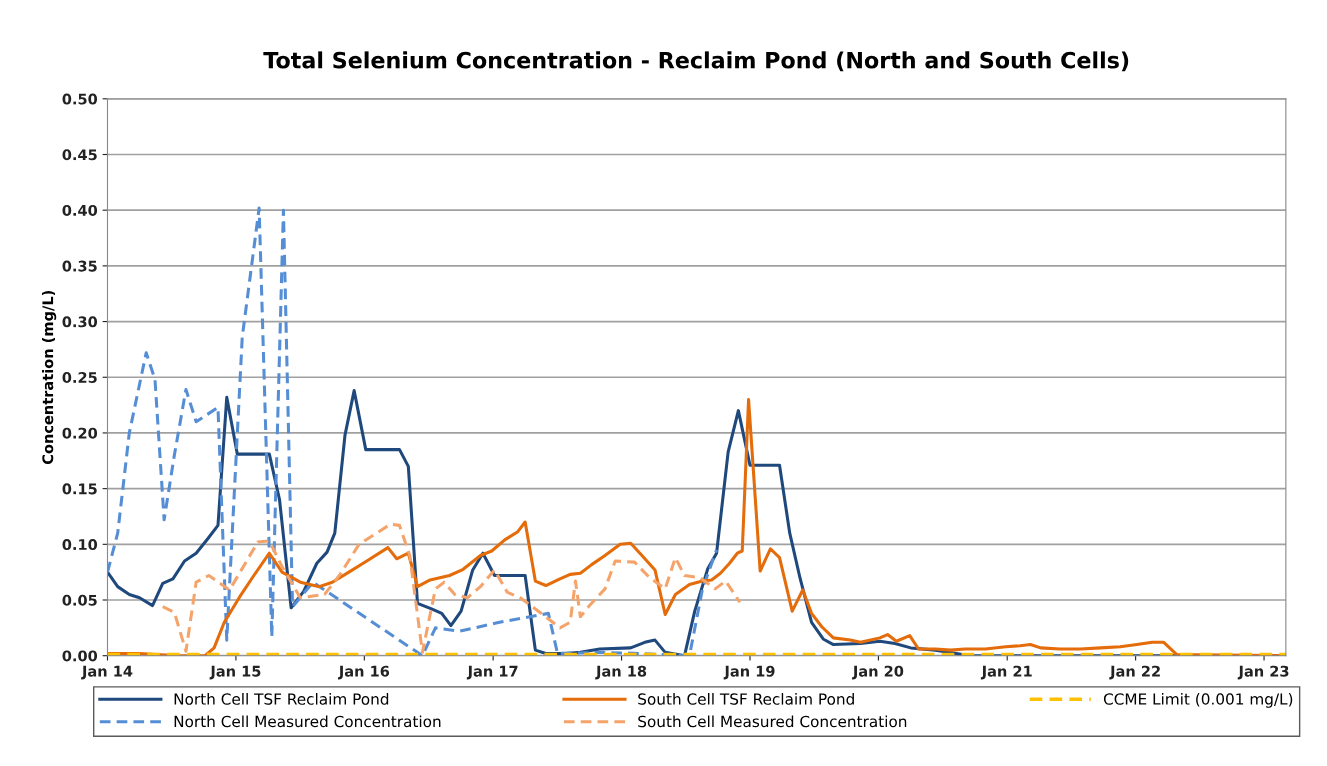 This screenshot has height=766, width=1327. Describe the element at coordinates (107, 672) in the screenshot. I see `x-tick-label: Jan 14` at that location.